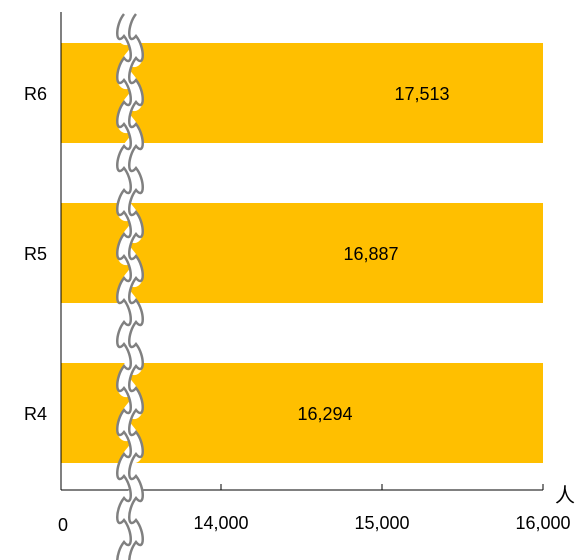  What do you see at coordinates (220, 523) in the screenshot?
I see `x-tick-label: 14,000` at bounding box center [220, 523].